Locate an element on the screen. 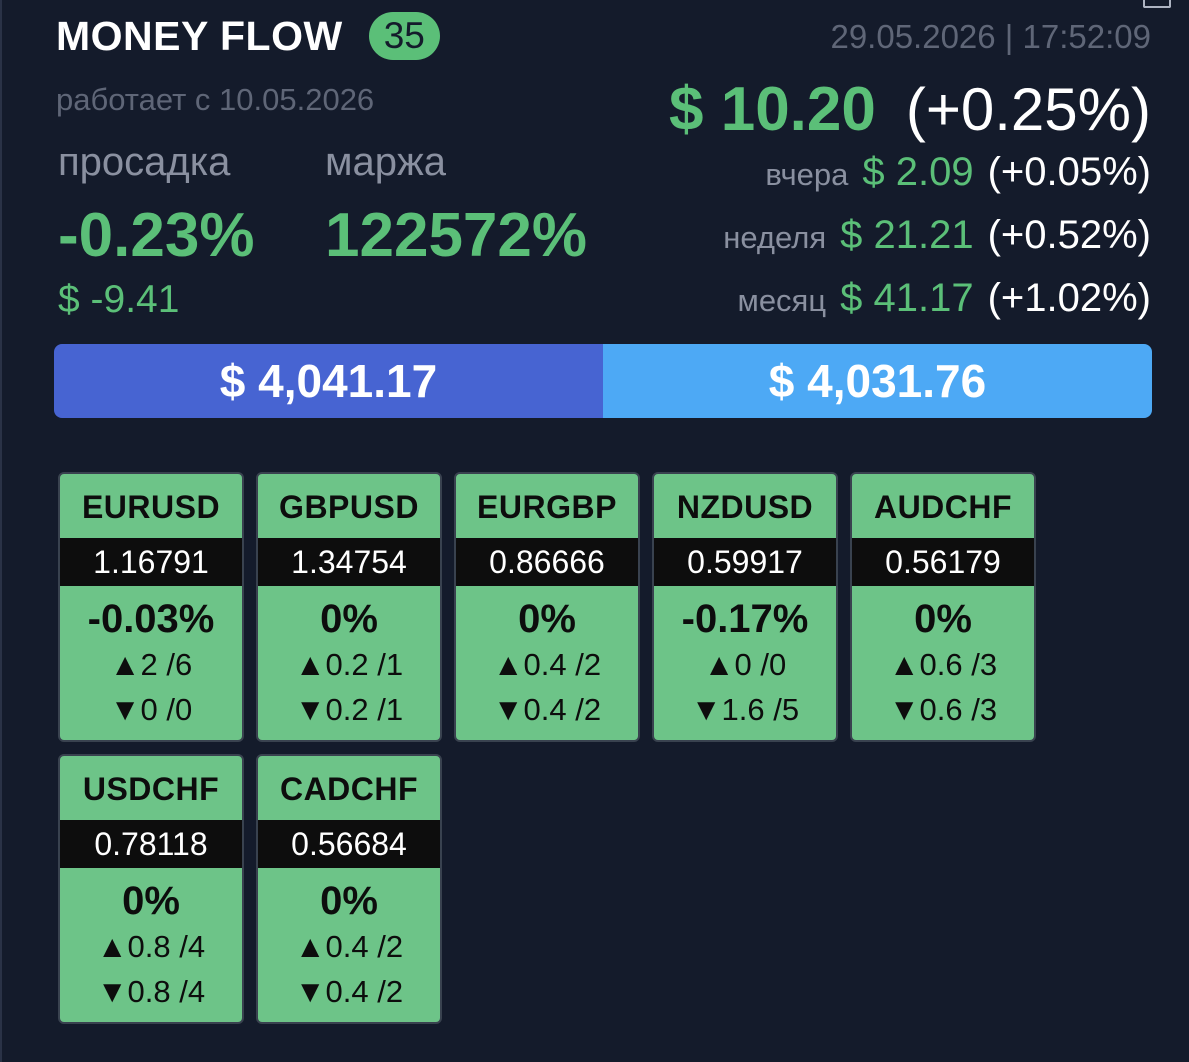  period-percent: (+0.52%) is located at coordinates (1069, 235).